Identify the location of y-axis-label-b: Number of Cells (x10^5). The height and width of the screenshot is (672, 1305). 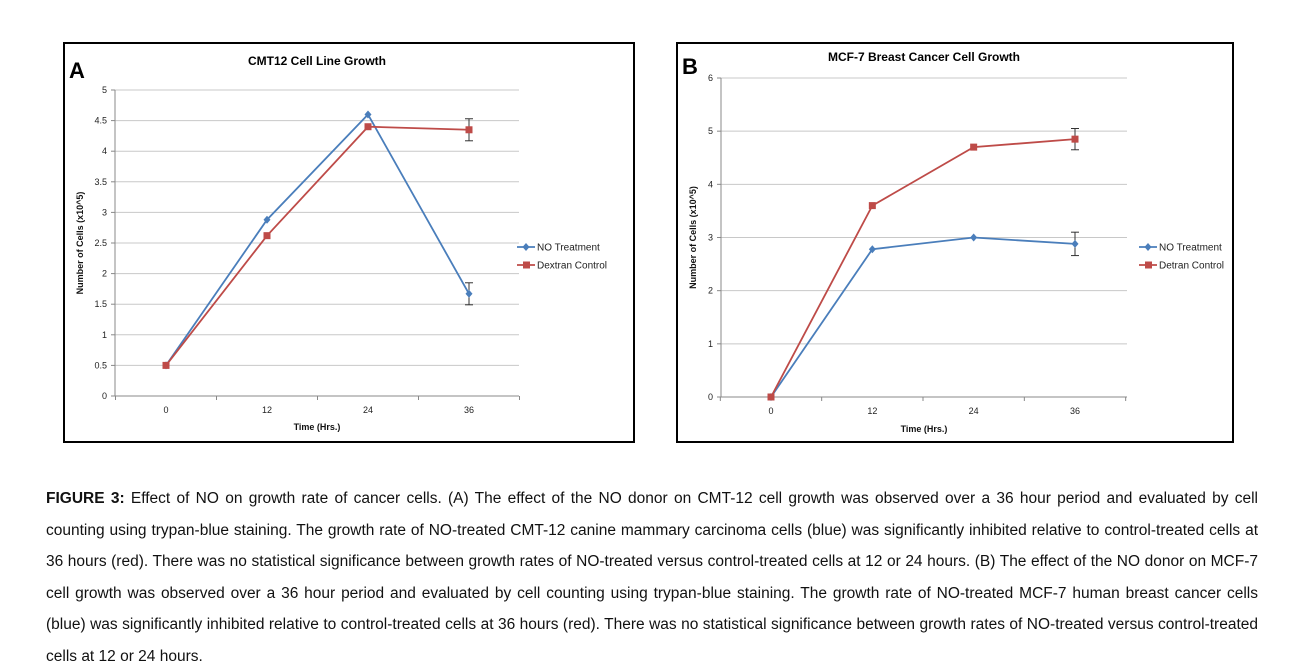
(693, 237).